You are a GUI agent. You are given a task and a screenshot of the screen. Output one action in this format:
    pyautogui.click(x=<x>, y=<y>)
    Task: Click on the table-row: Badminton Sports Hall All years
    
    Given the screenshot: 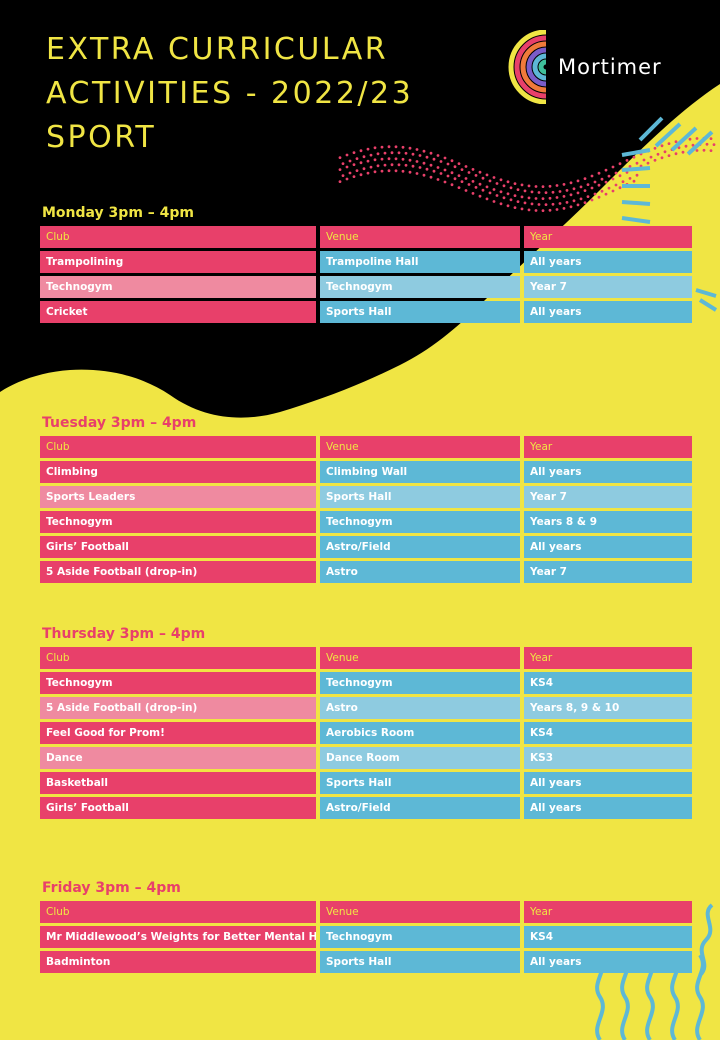 What is the action you would take?
    pyautogui.click(x=366, y=963)
    